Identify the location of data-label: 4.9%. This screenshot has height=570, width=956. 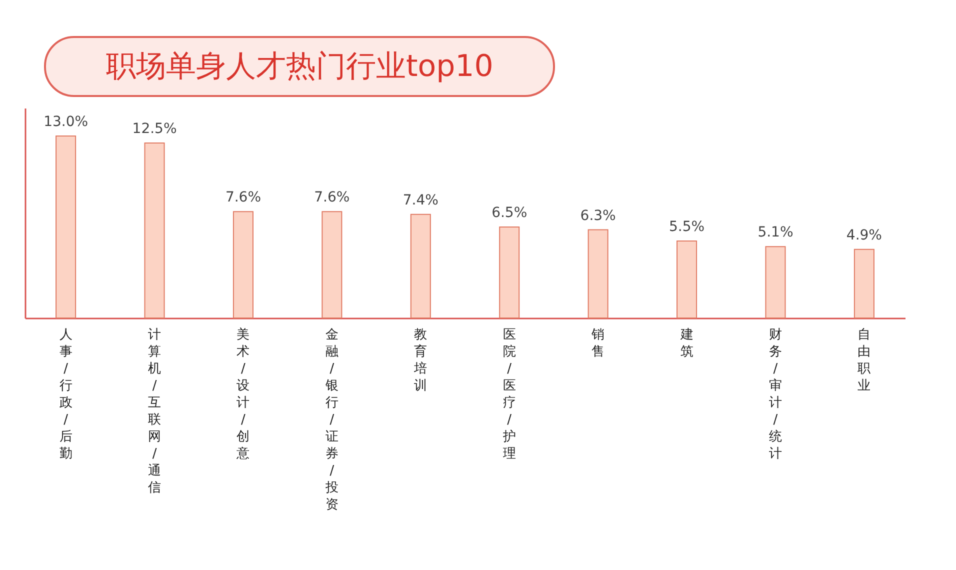
(864, 235).